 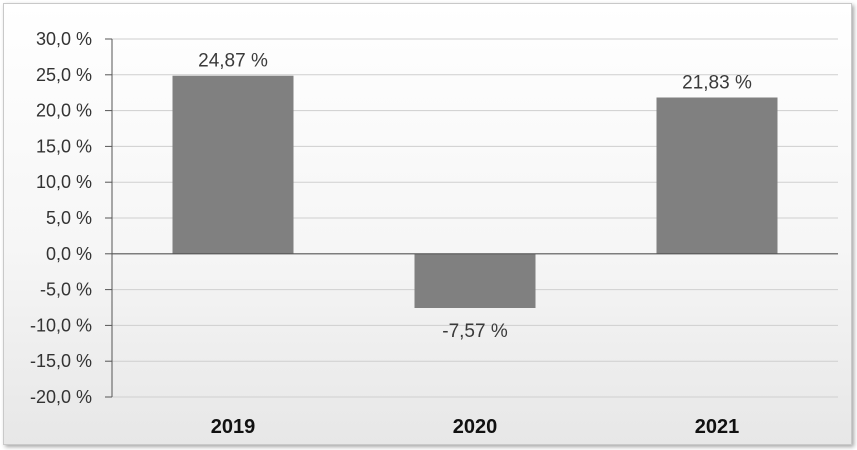 I want to click on y-tick-label: 5,0 %, so click(x=69, y=218).